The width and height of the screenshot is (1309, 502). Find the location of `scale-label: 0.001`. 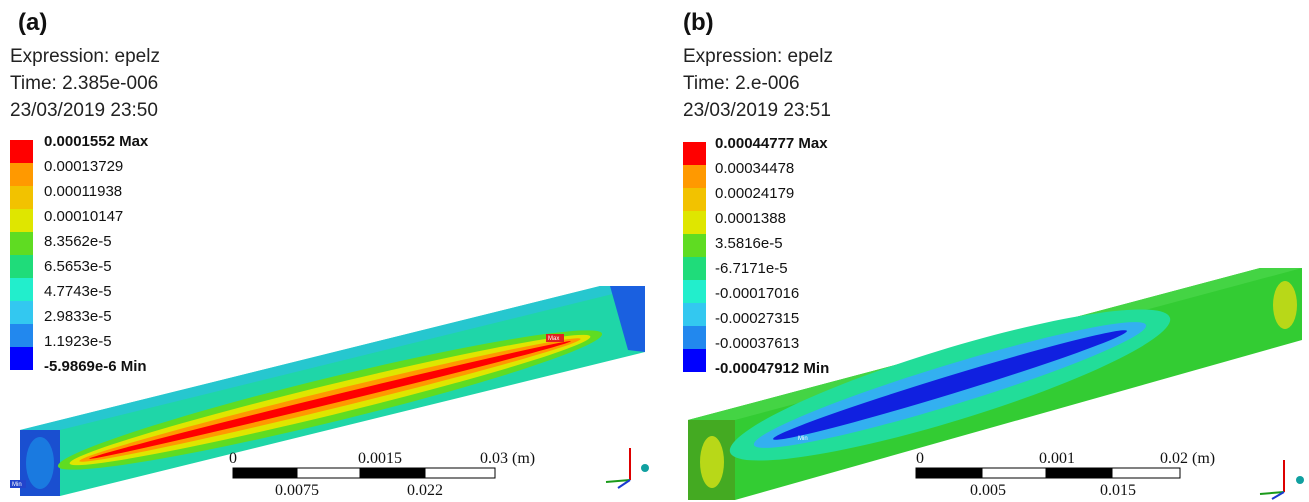

scale-label: 0.001 is located at coordinates (1057, 458).